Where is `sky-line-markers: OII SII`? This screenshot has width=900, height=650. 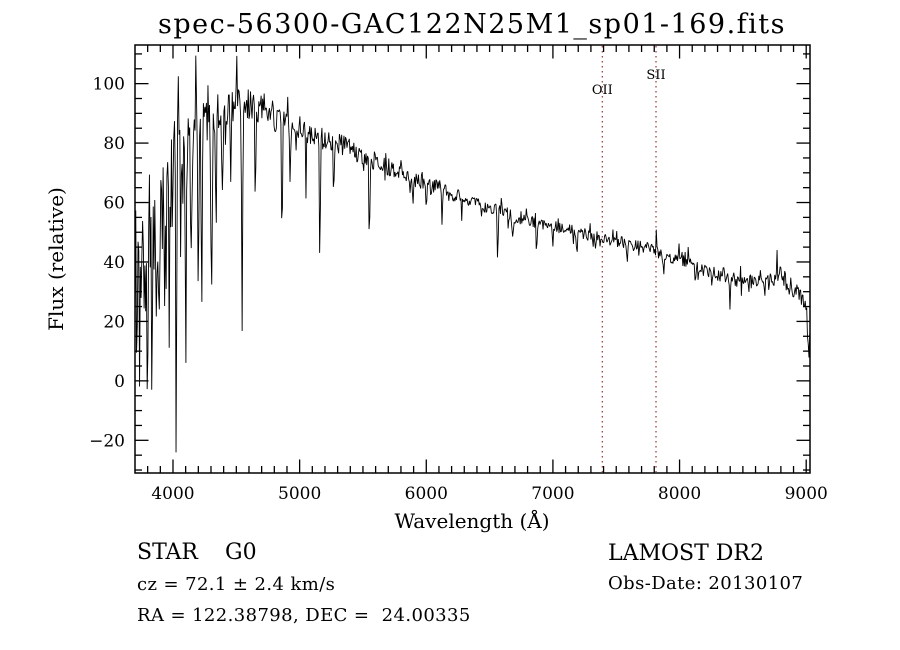 sky-line-markers: OII SII is located at coordinates (629, 259).